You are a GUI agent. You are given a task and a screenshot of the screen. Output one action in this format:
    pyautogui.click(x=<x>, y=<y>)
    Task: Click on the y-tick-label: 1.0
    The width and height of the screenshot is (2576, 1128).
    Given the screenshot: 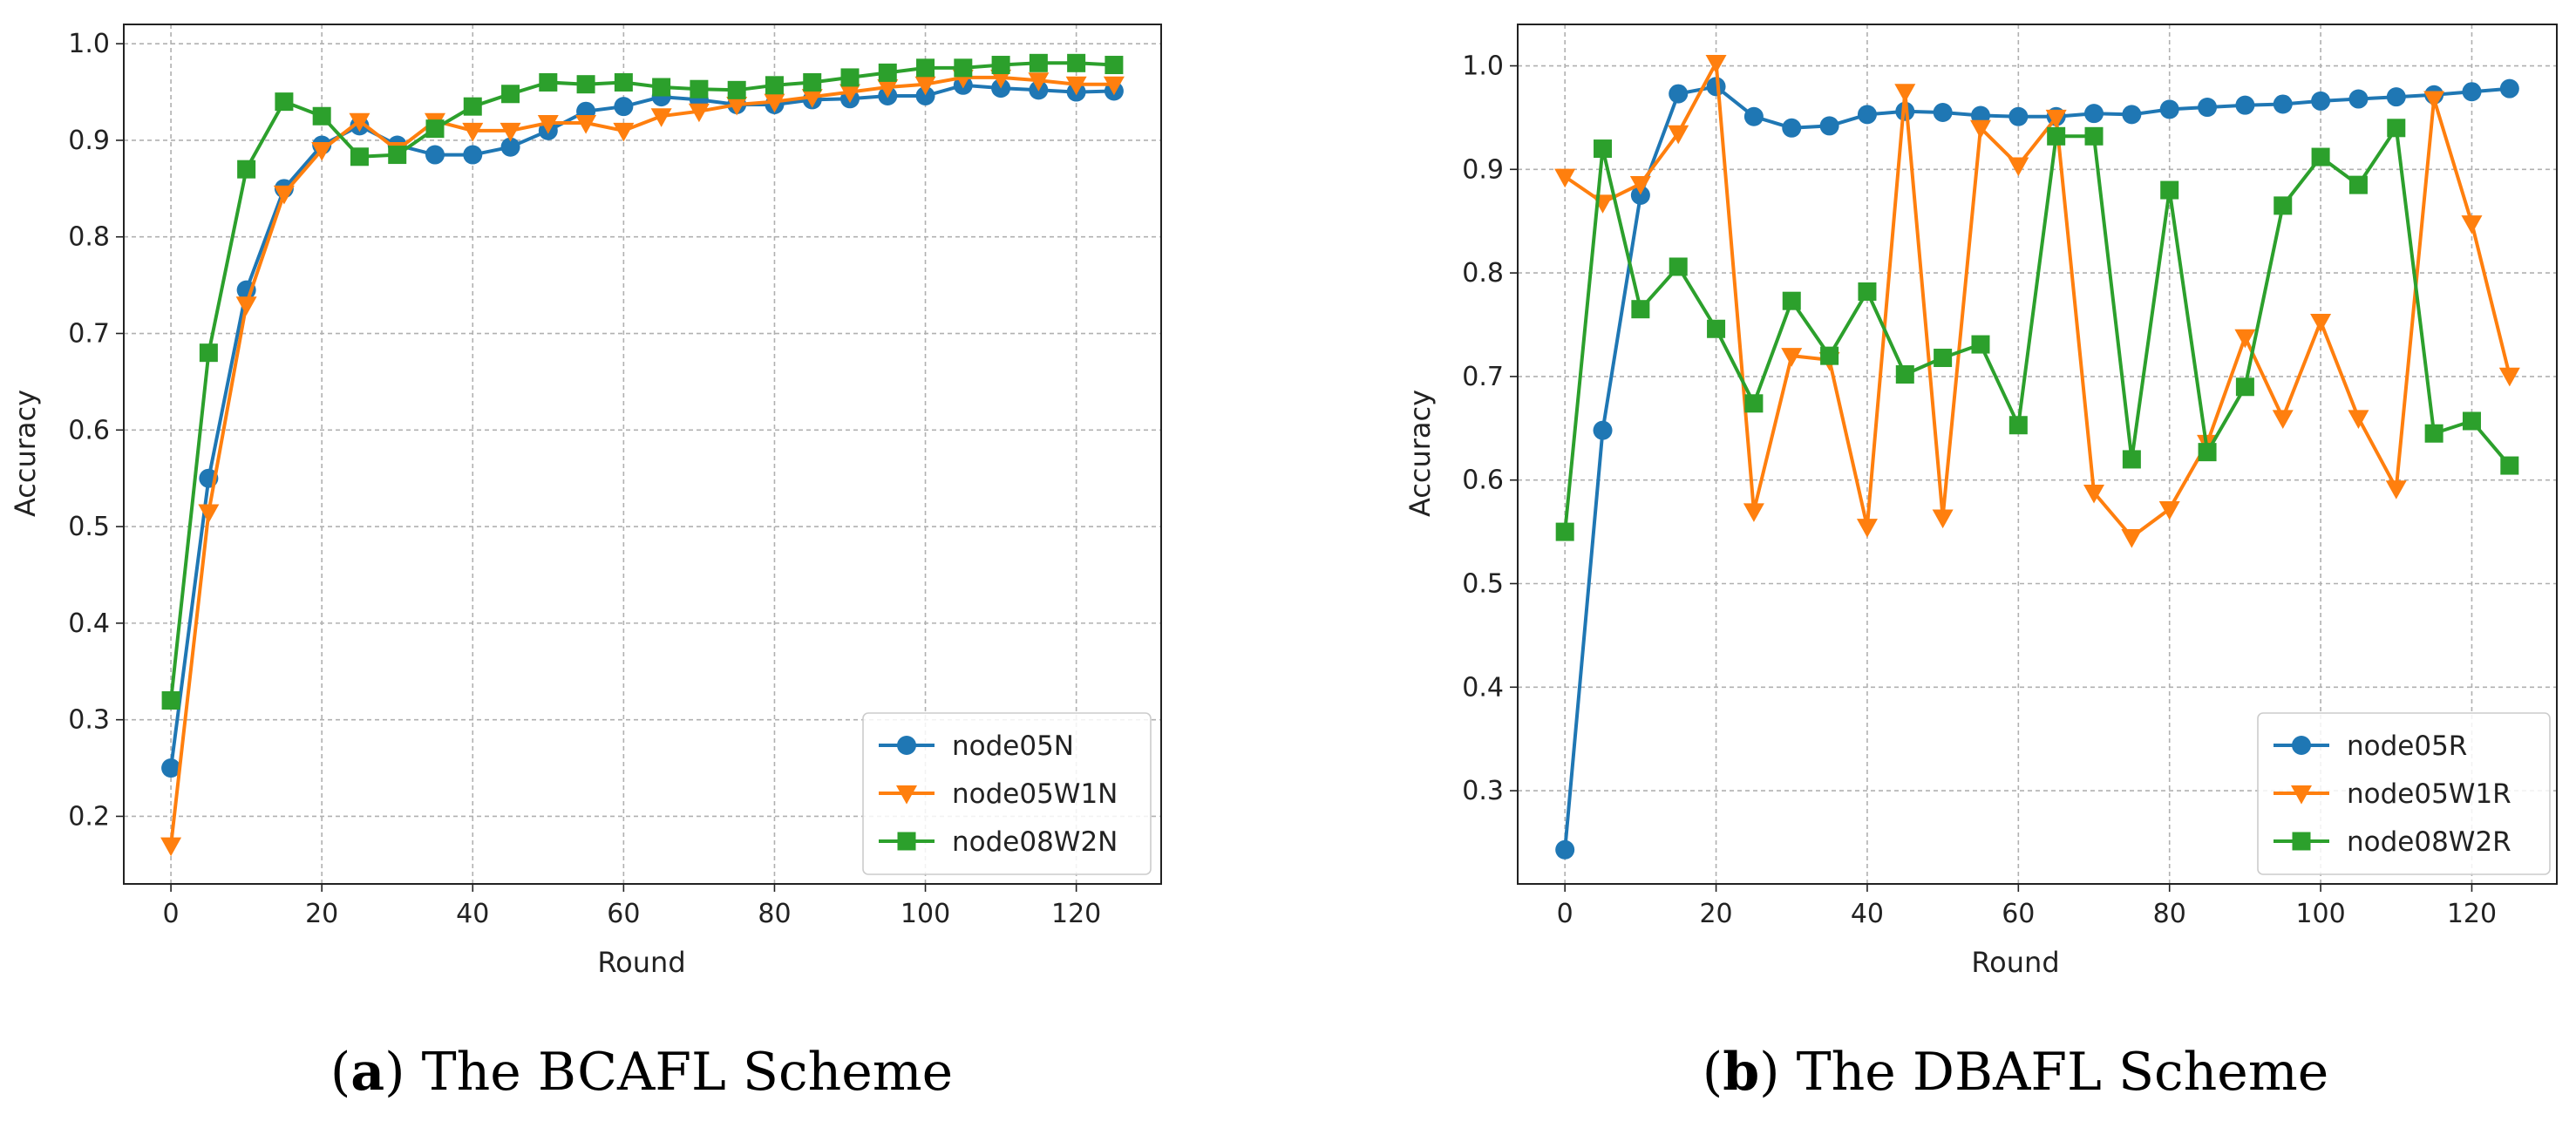 What is the action you would take?
    pyautogui.click(x=89, y=44)
    